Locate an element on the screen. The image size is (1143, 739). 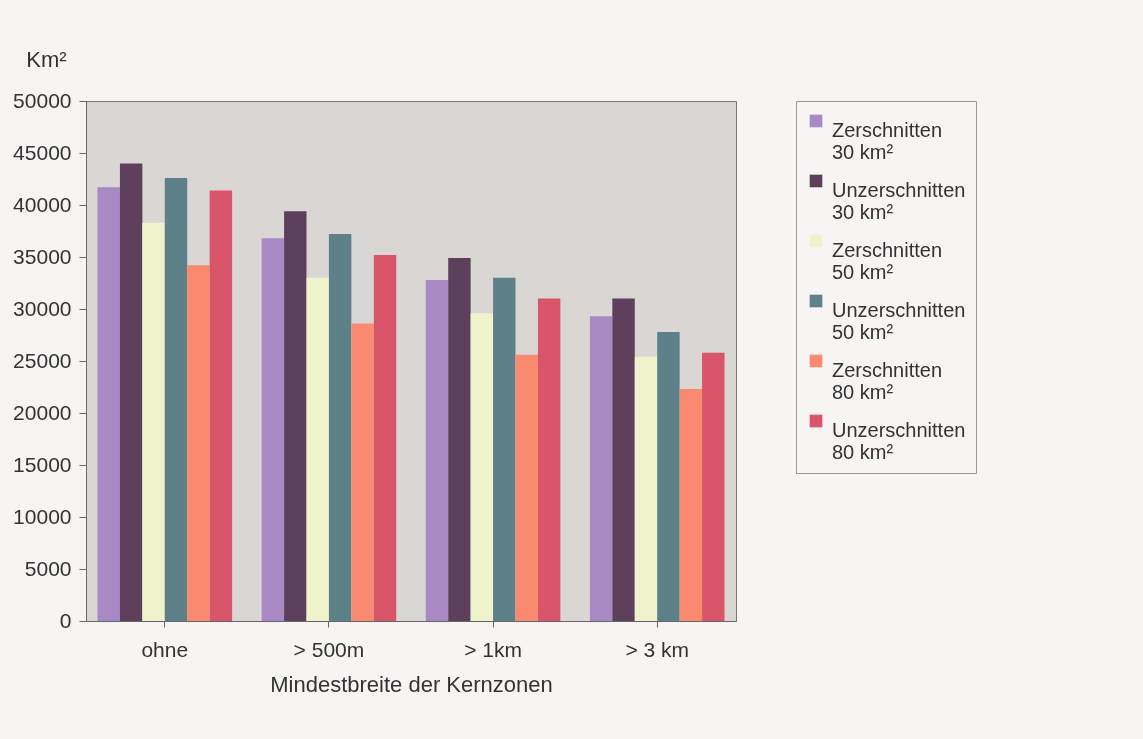
legend-label: Unzerschnitten 30 km² is located at coordinates (899, 201).